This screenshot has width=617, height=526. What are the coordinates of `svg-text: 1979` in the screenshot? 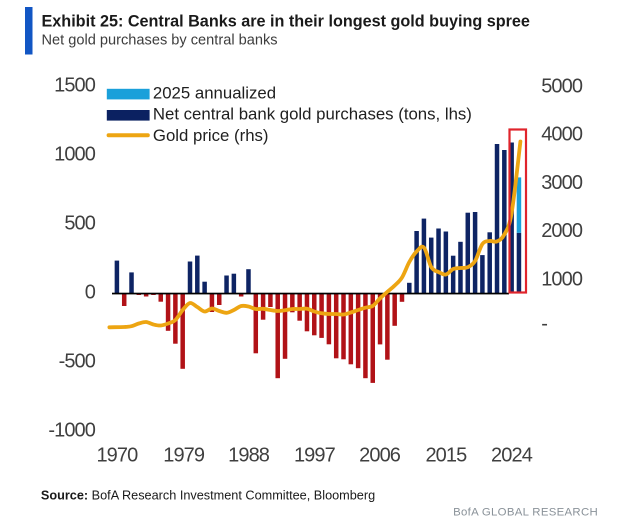 It's located at (184, 455).